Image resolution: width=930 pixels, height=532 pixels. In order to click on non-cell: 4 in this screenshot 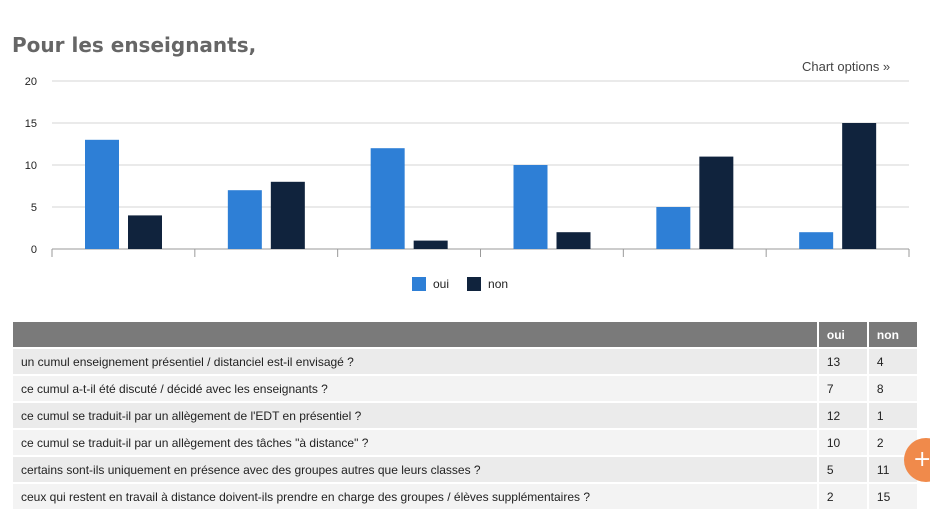, I will do `click(891, 361)`.